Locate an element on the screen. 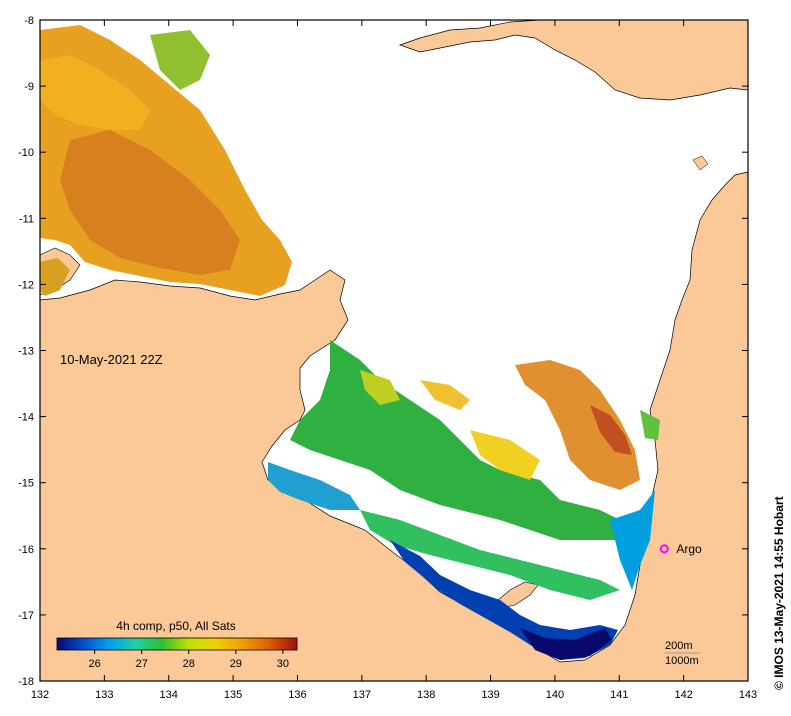  lat-tick-label: -15 is located at coordinates (26, 484).